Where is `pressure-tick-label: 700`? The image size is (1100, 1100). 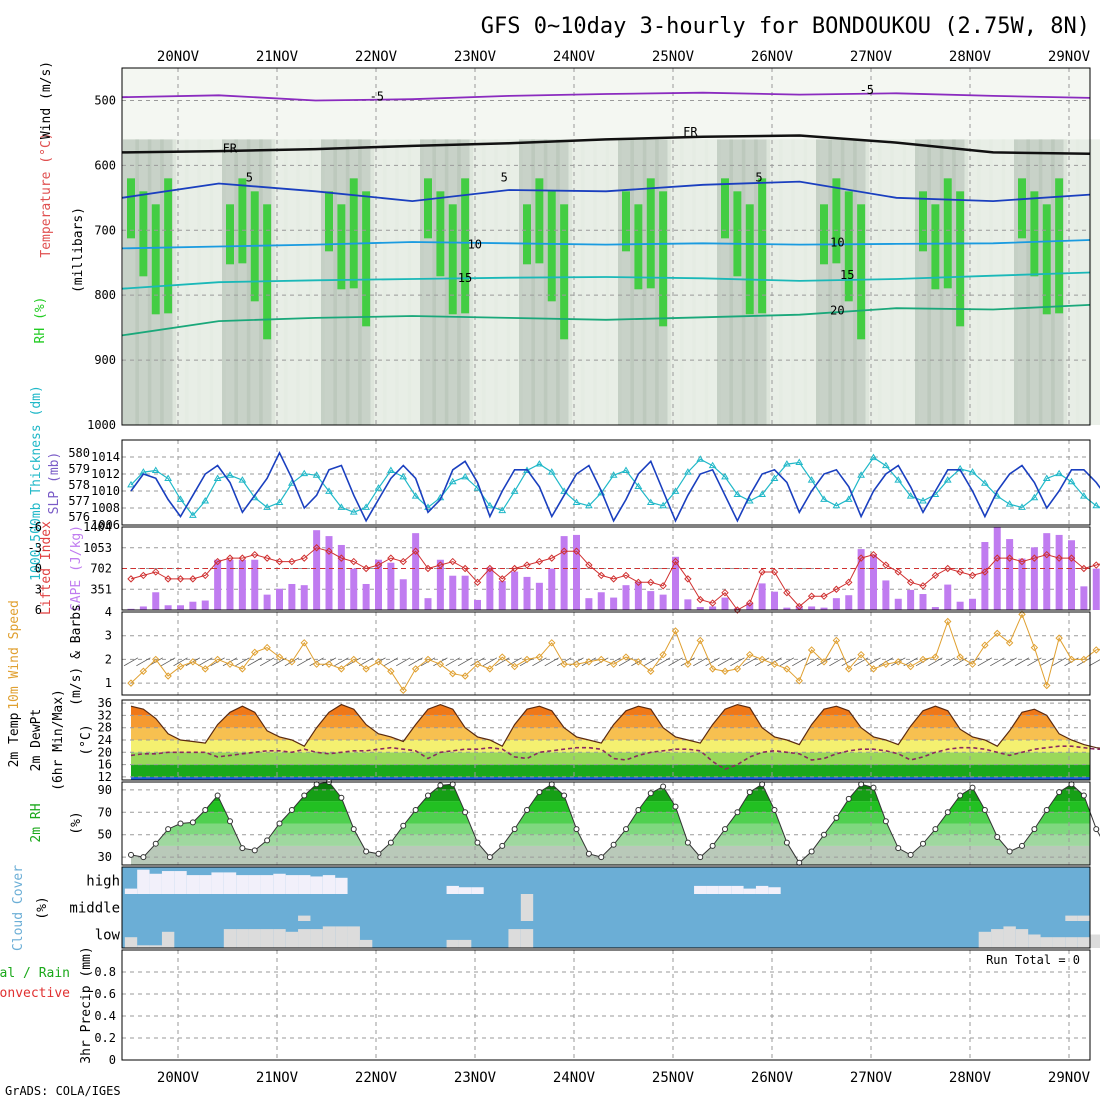
pressure-tick-label: 700 is located at coordinates (105, 230).